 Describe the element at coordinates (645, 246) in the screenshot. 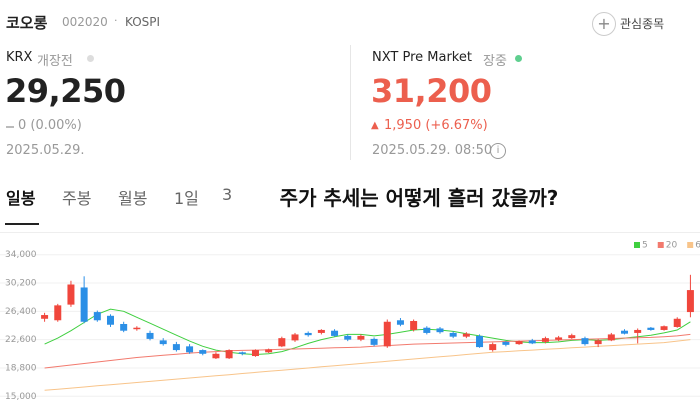

I see `legend-label: 5` at that location.